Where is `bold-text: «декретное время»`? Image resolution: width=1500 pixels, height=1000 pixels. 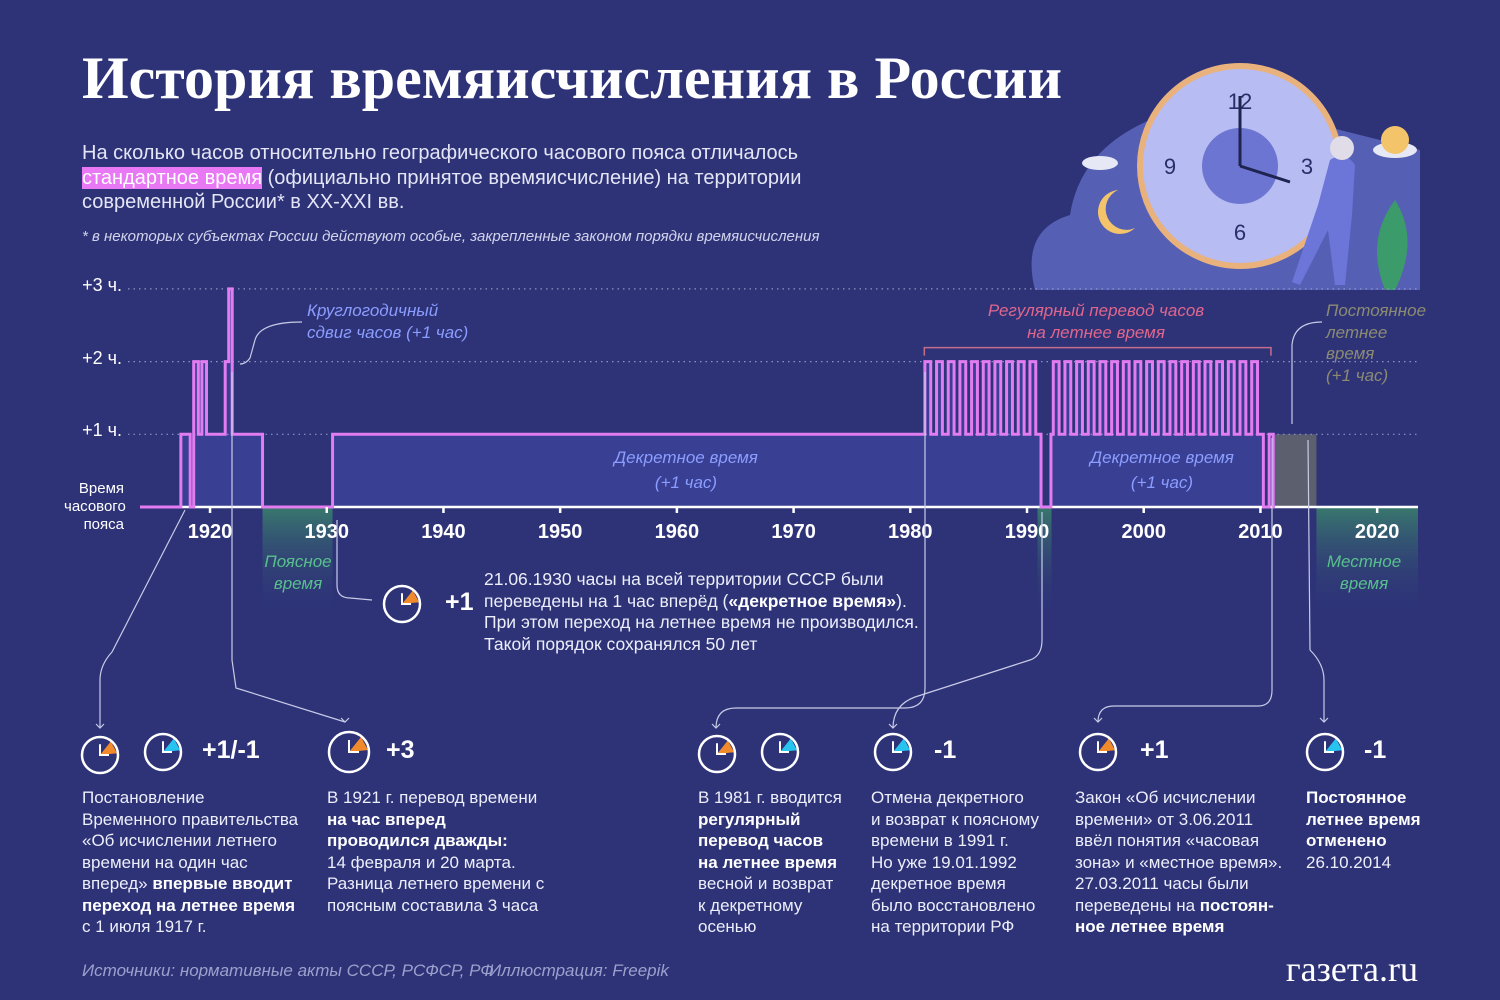 bold-text: «декретное время» is located at coordinates (812, 600).